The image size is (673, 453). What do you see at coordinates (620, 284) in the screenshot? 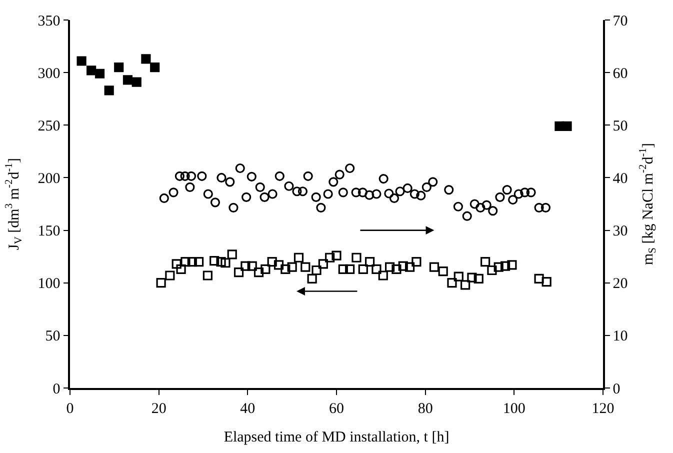
I see `y2-tick-label: 20` at bounding box center [620, 284].